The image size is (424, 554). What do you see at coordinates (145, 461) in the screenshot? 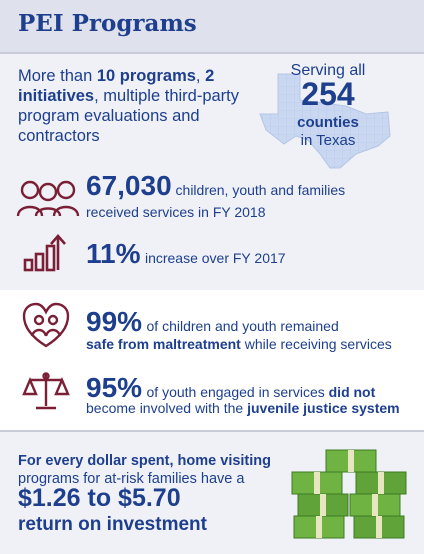
I see `roi-line1: For every dollar spent, home visiting` at bounding box center [145, 461].